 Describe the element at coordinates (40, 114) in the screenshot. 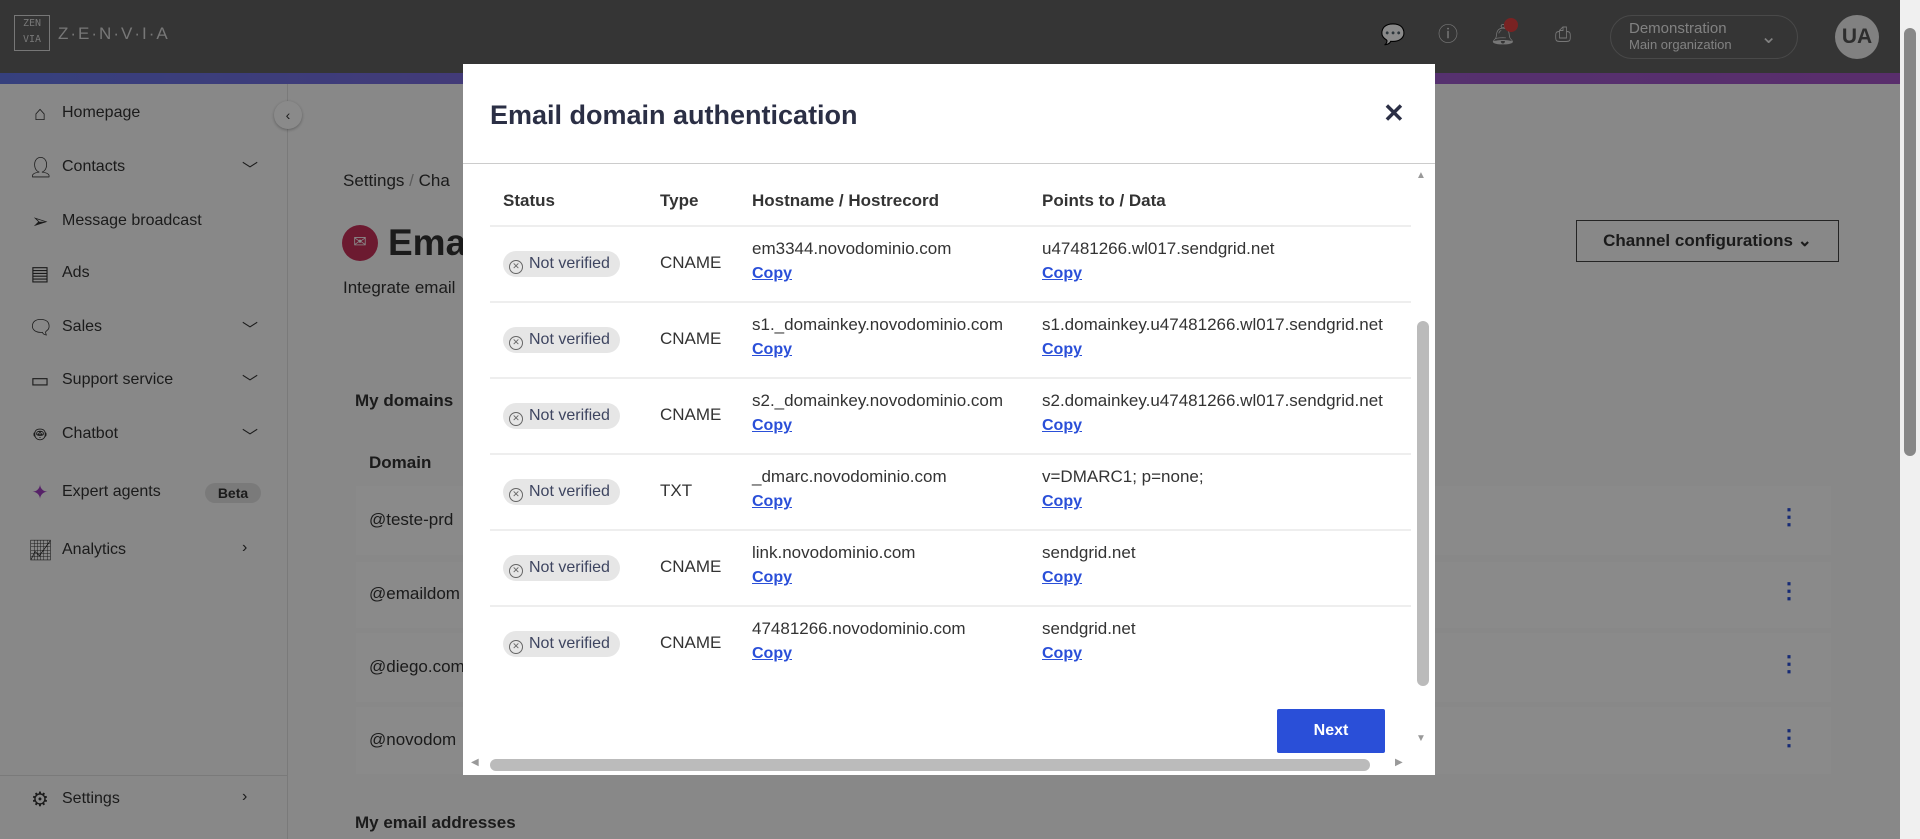

I see `home-icon: ⌂` at that location.